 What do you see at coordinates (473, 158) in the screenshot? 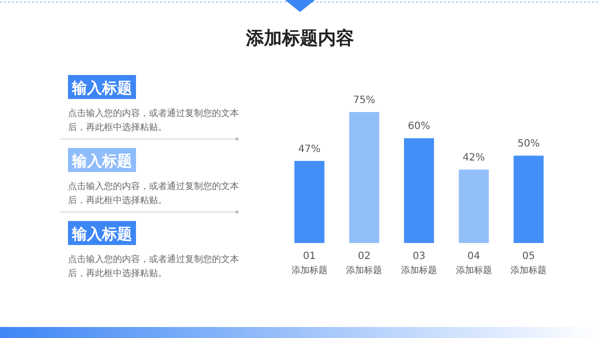
I see `data-label: 42%` at bounding box center [473, 158].